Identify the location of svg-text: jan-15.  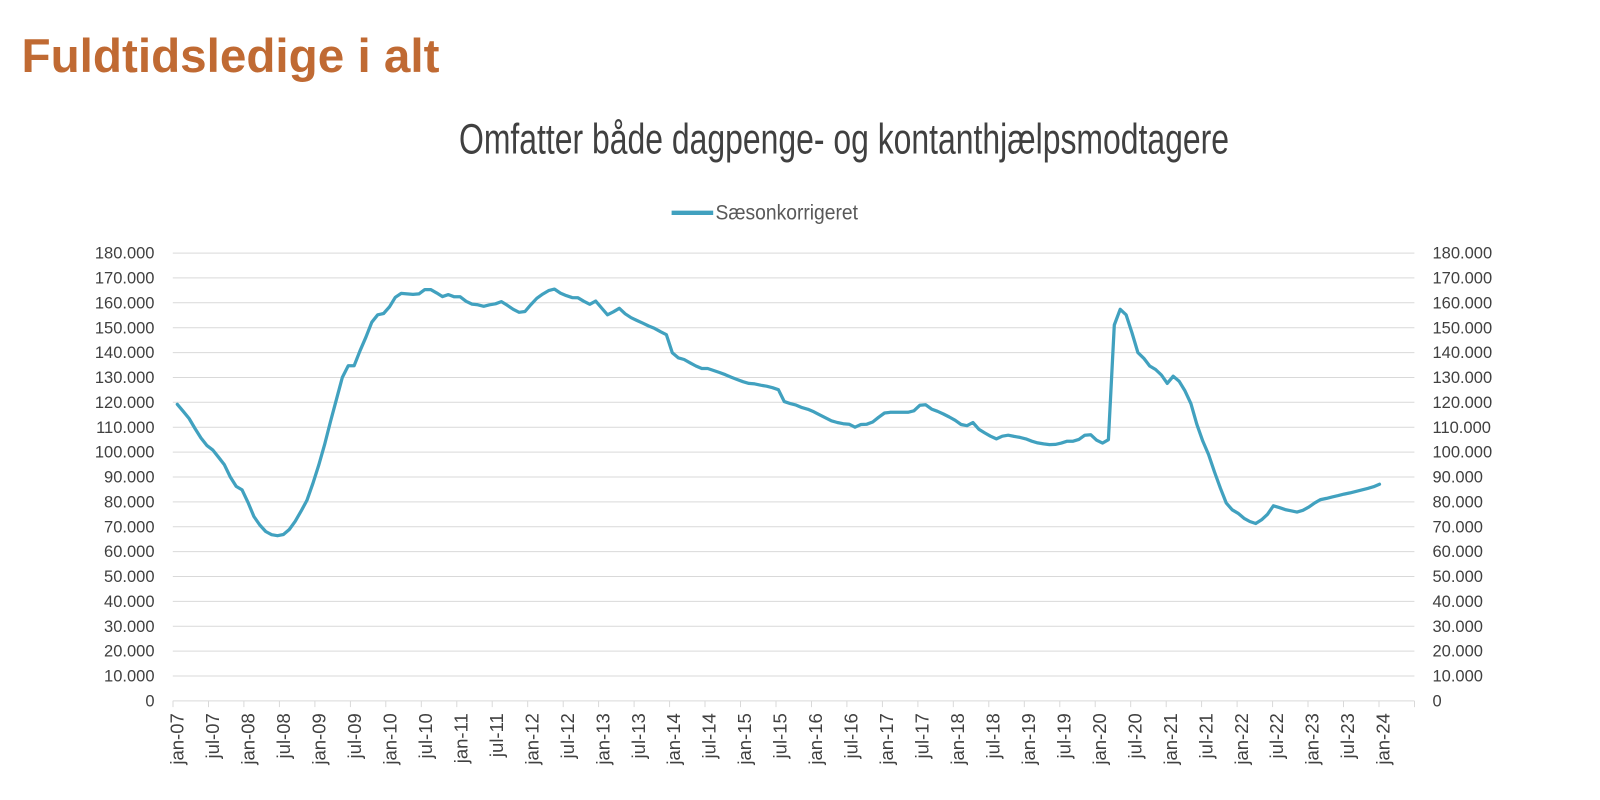
(744, 739).